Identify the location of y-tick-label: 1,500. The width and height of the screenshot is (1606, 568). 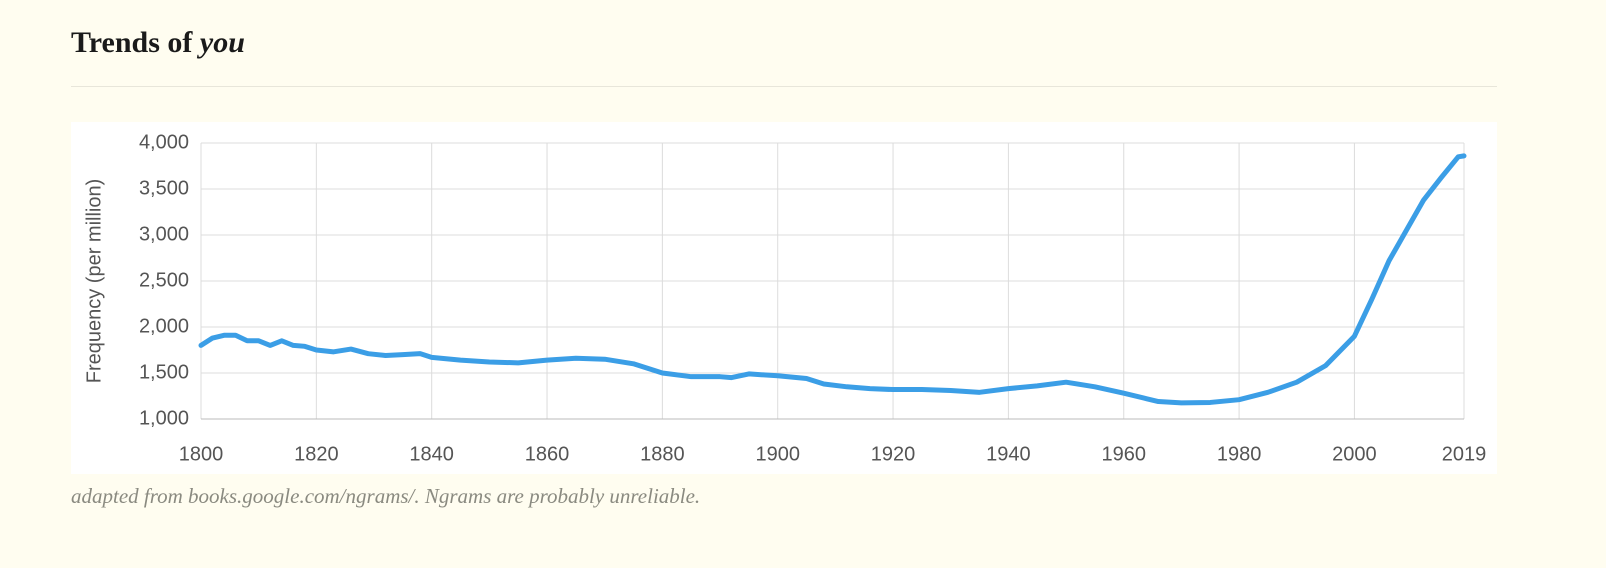
(164, 372).